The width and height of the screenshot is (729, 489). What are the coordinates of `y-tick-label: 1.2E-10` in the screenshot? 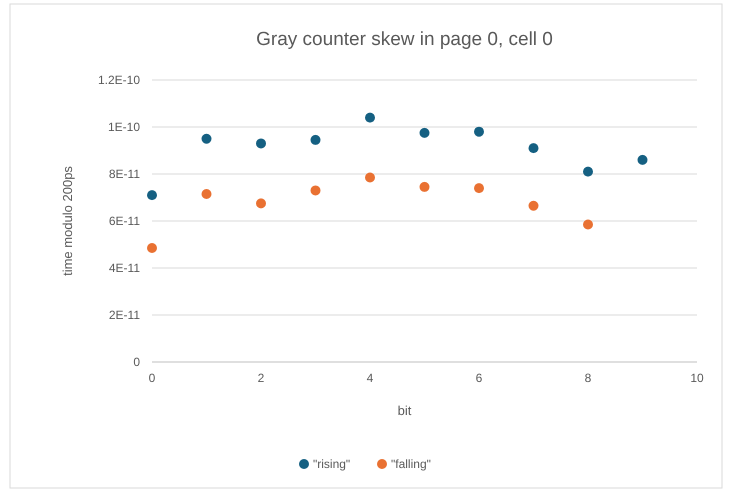 It's located at (119, 80).